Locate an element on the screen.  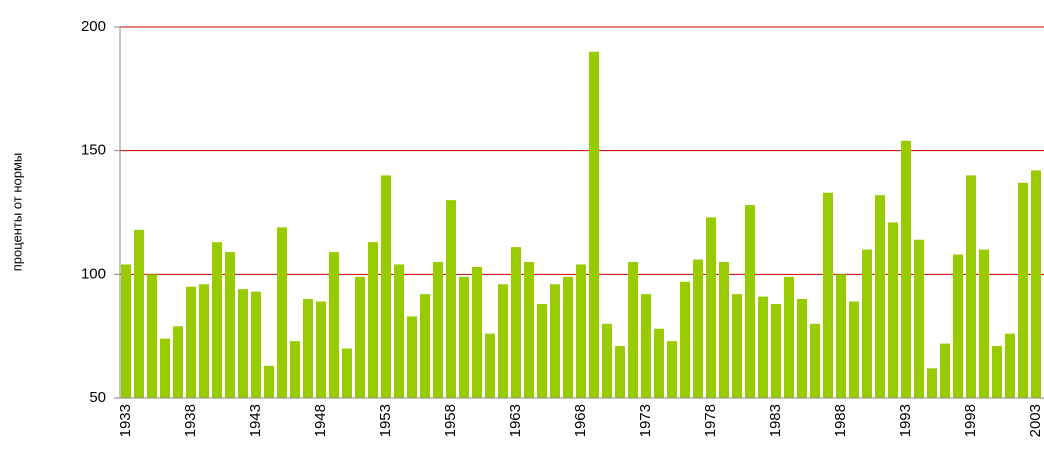
y-tick-label: 200 is located at coordinates (93, 26).